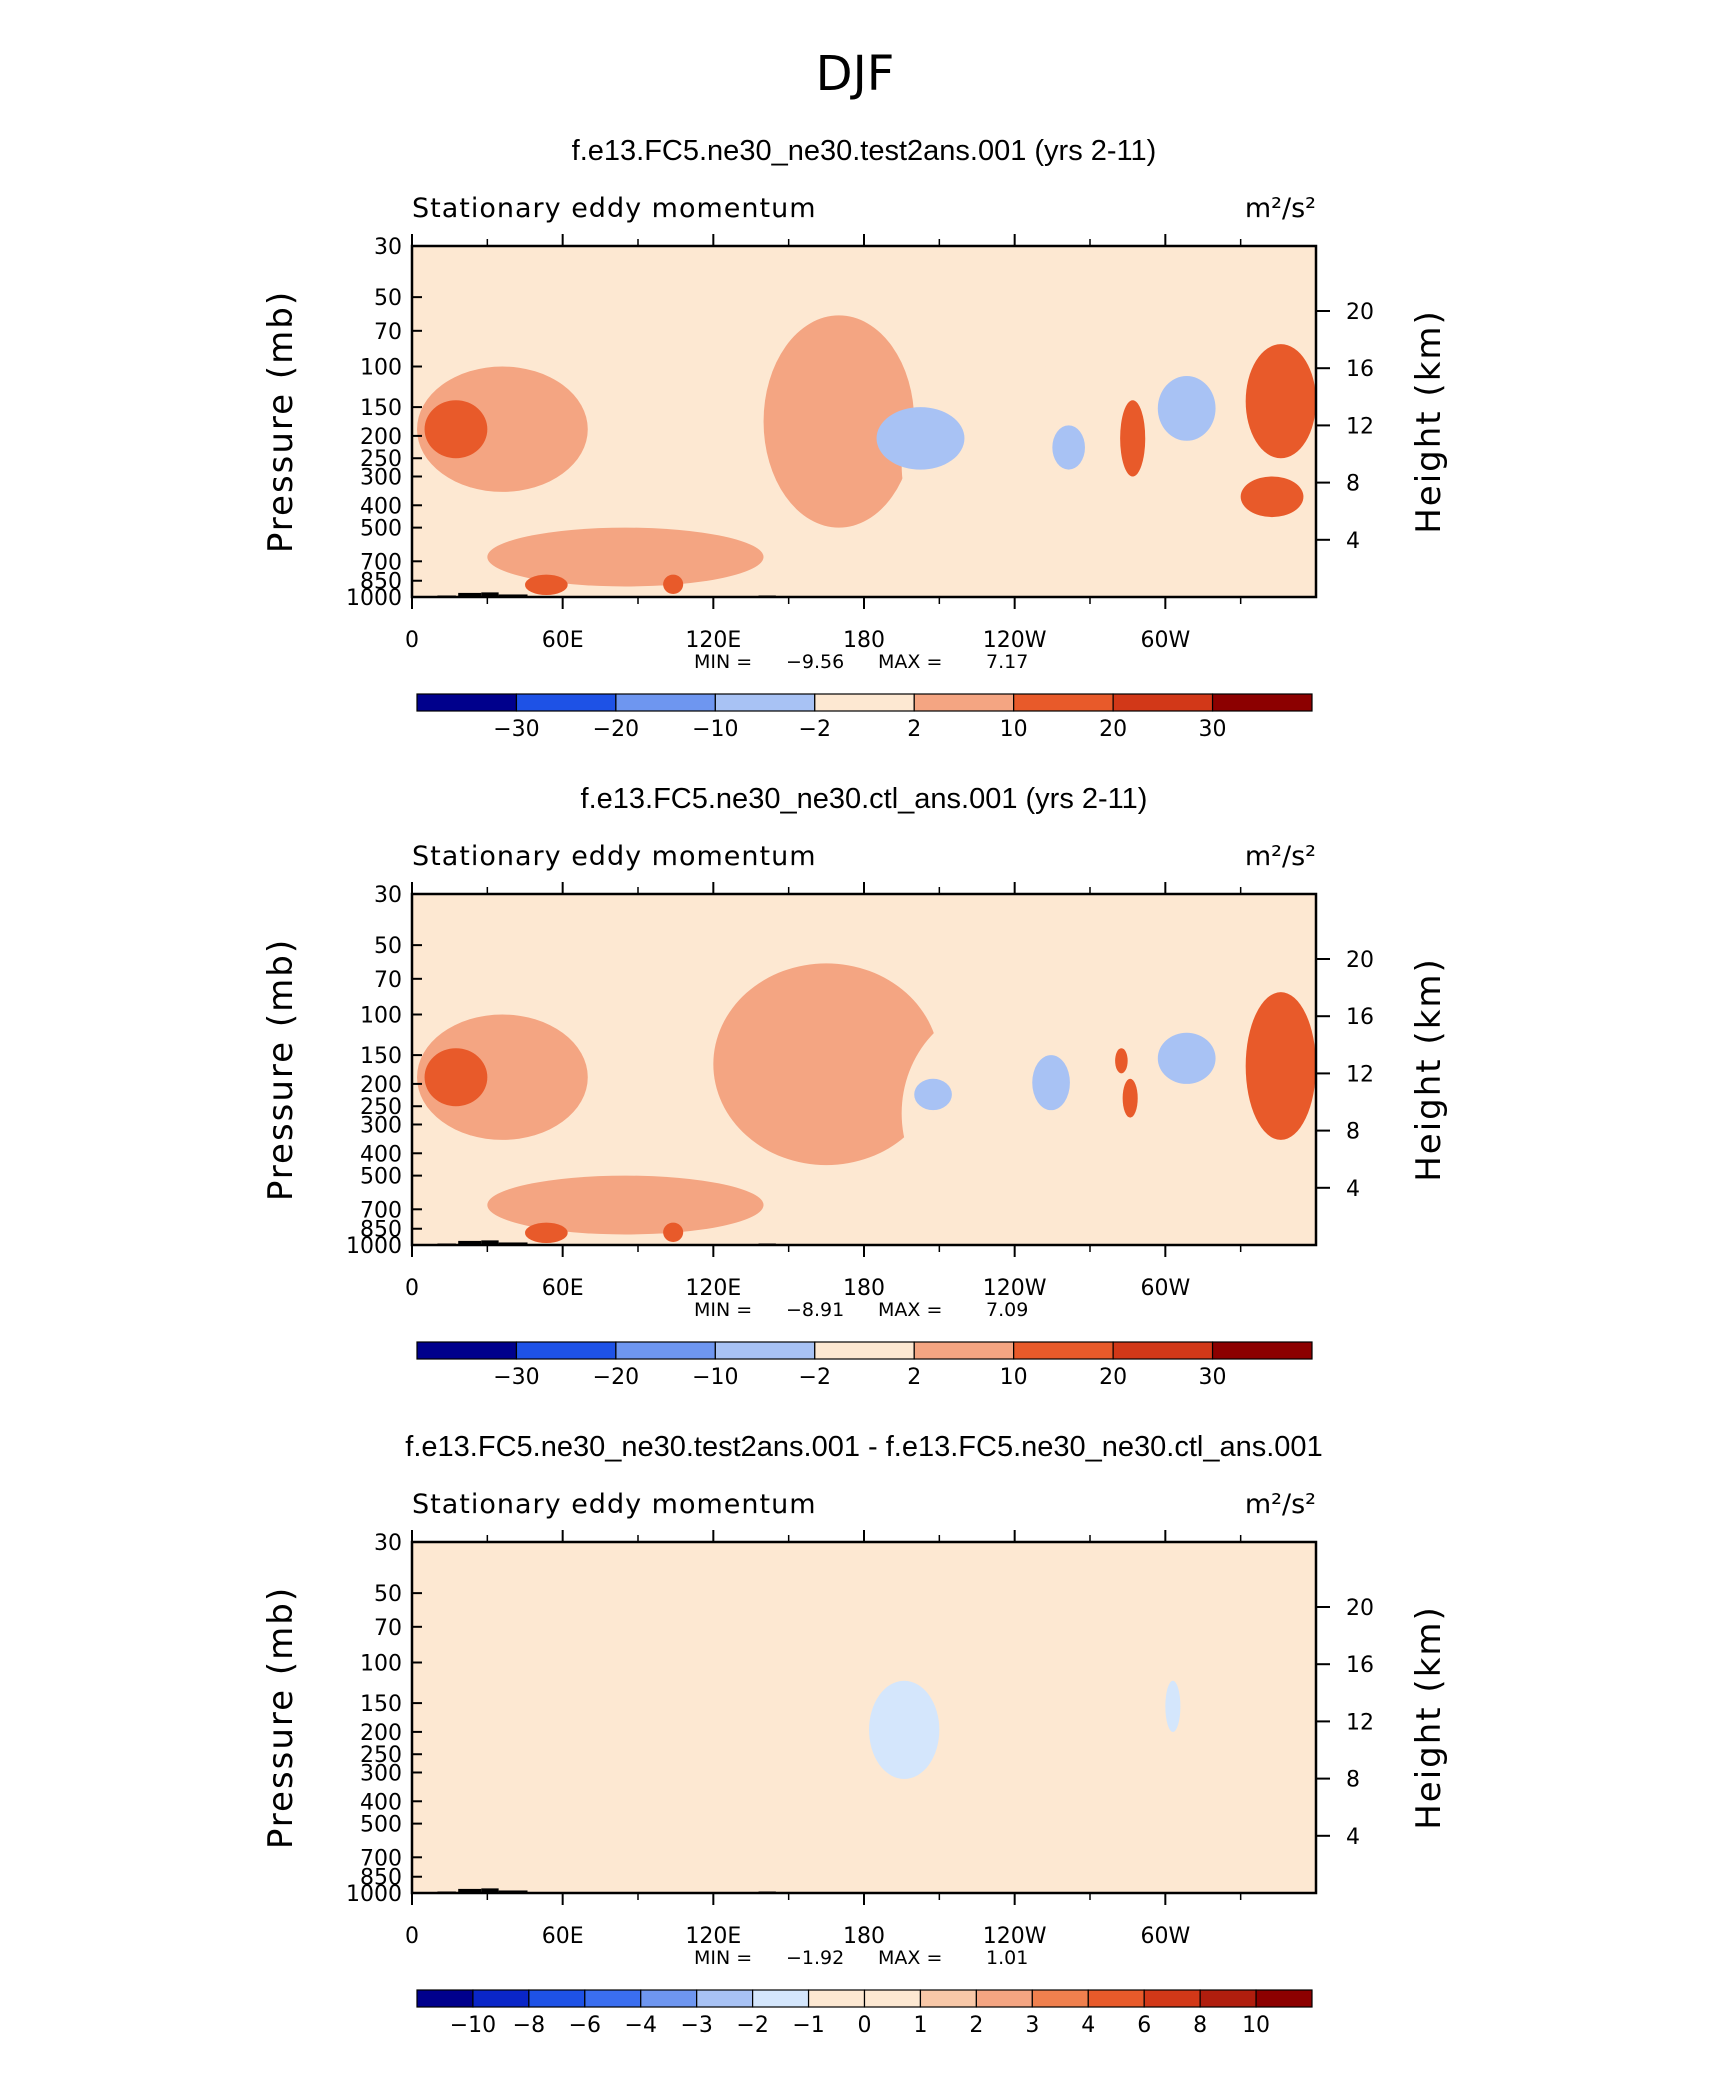 The height and width of the screenshot is (2074, 1710). What do you see at coordinates (1345, 1723) in the screenshot?
I see `height-axis: 4 8 12 16 20` at bounding box center [1345, 1723].